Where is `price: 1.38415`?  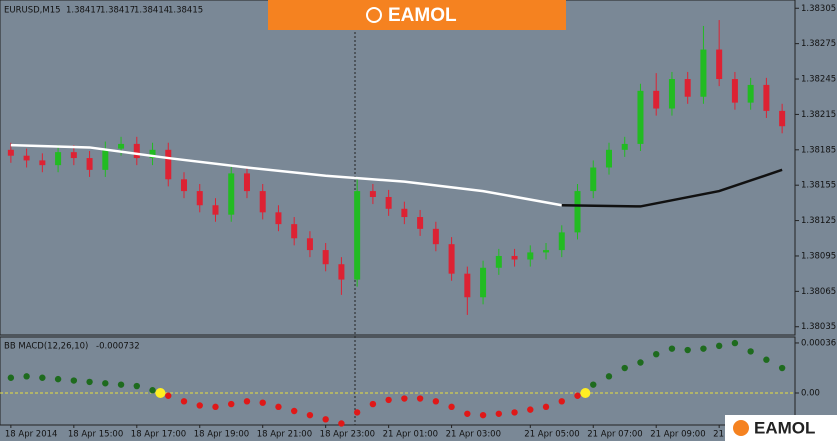
price: 1.38415 is located at coordinates (185, 11).